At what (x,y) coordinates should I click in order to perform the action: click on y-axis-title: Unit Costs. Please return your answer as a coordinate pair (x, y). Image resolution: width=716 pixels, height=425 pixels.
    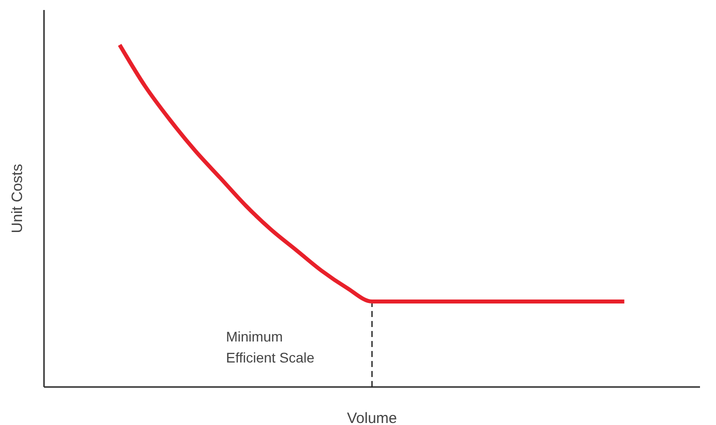
    Looking at the image, I should click on (17, 199).